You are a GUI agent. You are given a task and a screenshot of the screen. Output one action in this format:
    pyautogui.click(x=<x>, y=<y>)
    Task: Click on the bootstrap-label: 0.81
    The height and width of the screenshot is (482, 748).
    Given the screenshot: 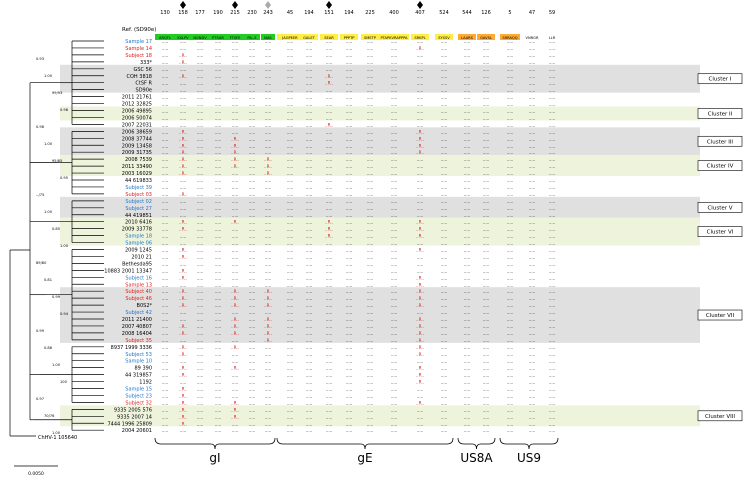 What is the action you would take?
    pyautogui.click(x=48, y=280)
    